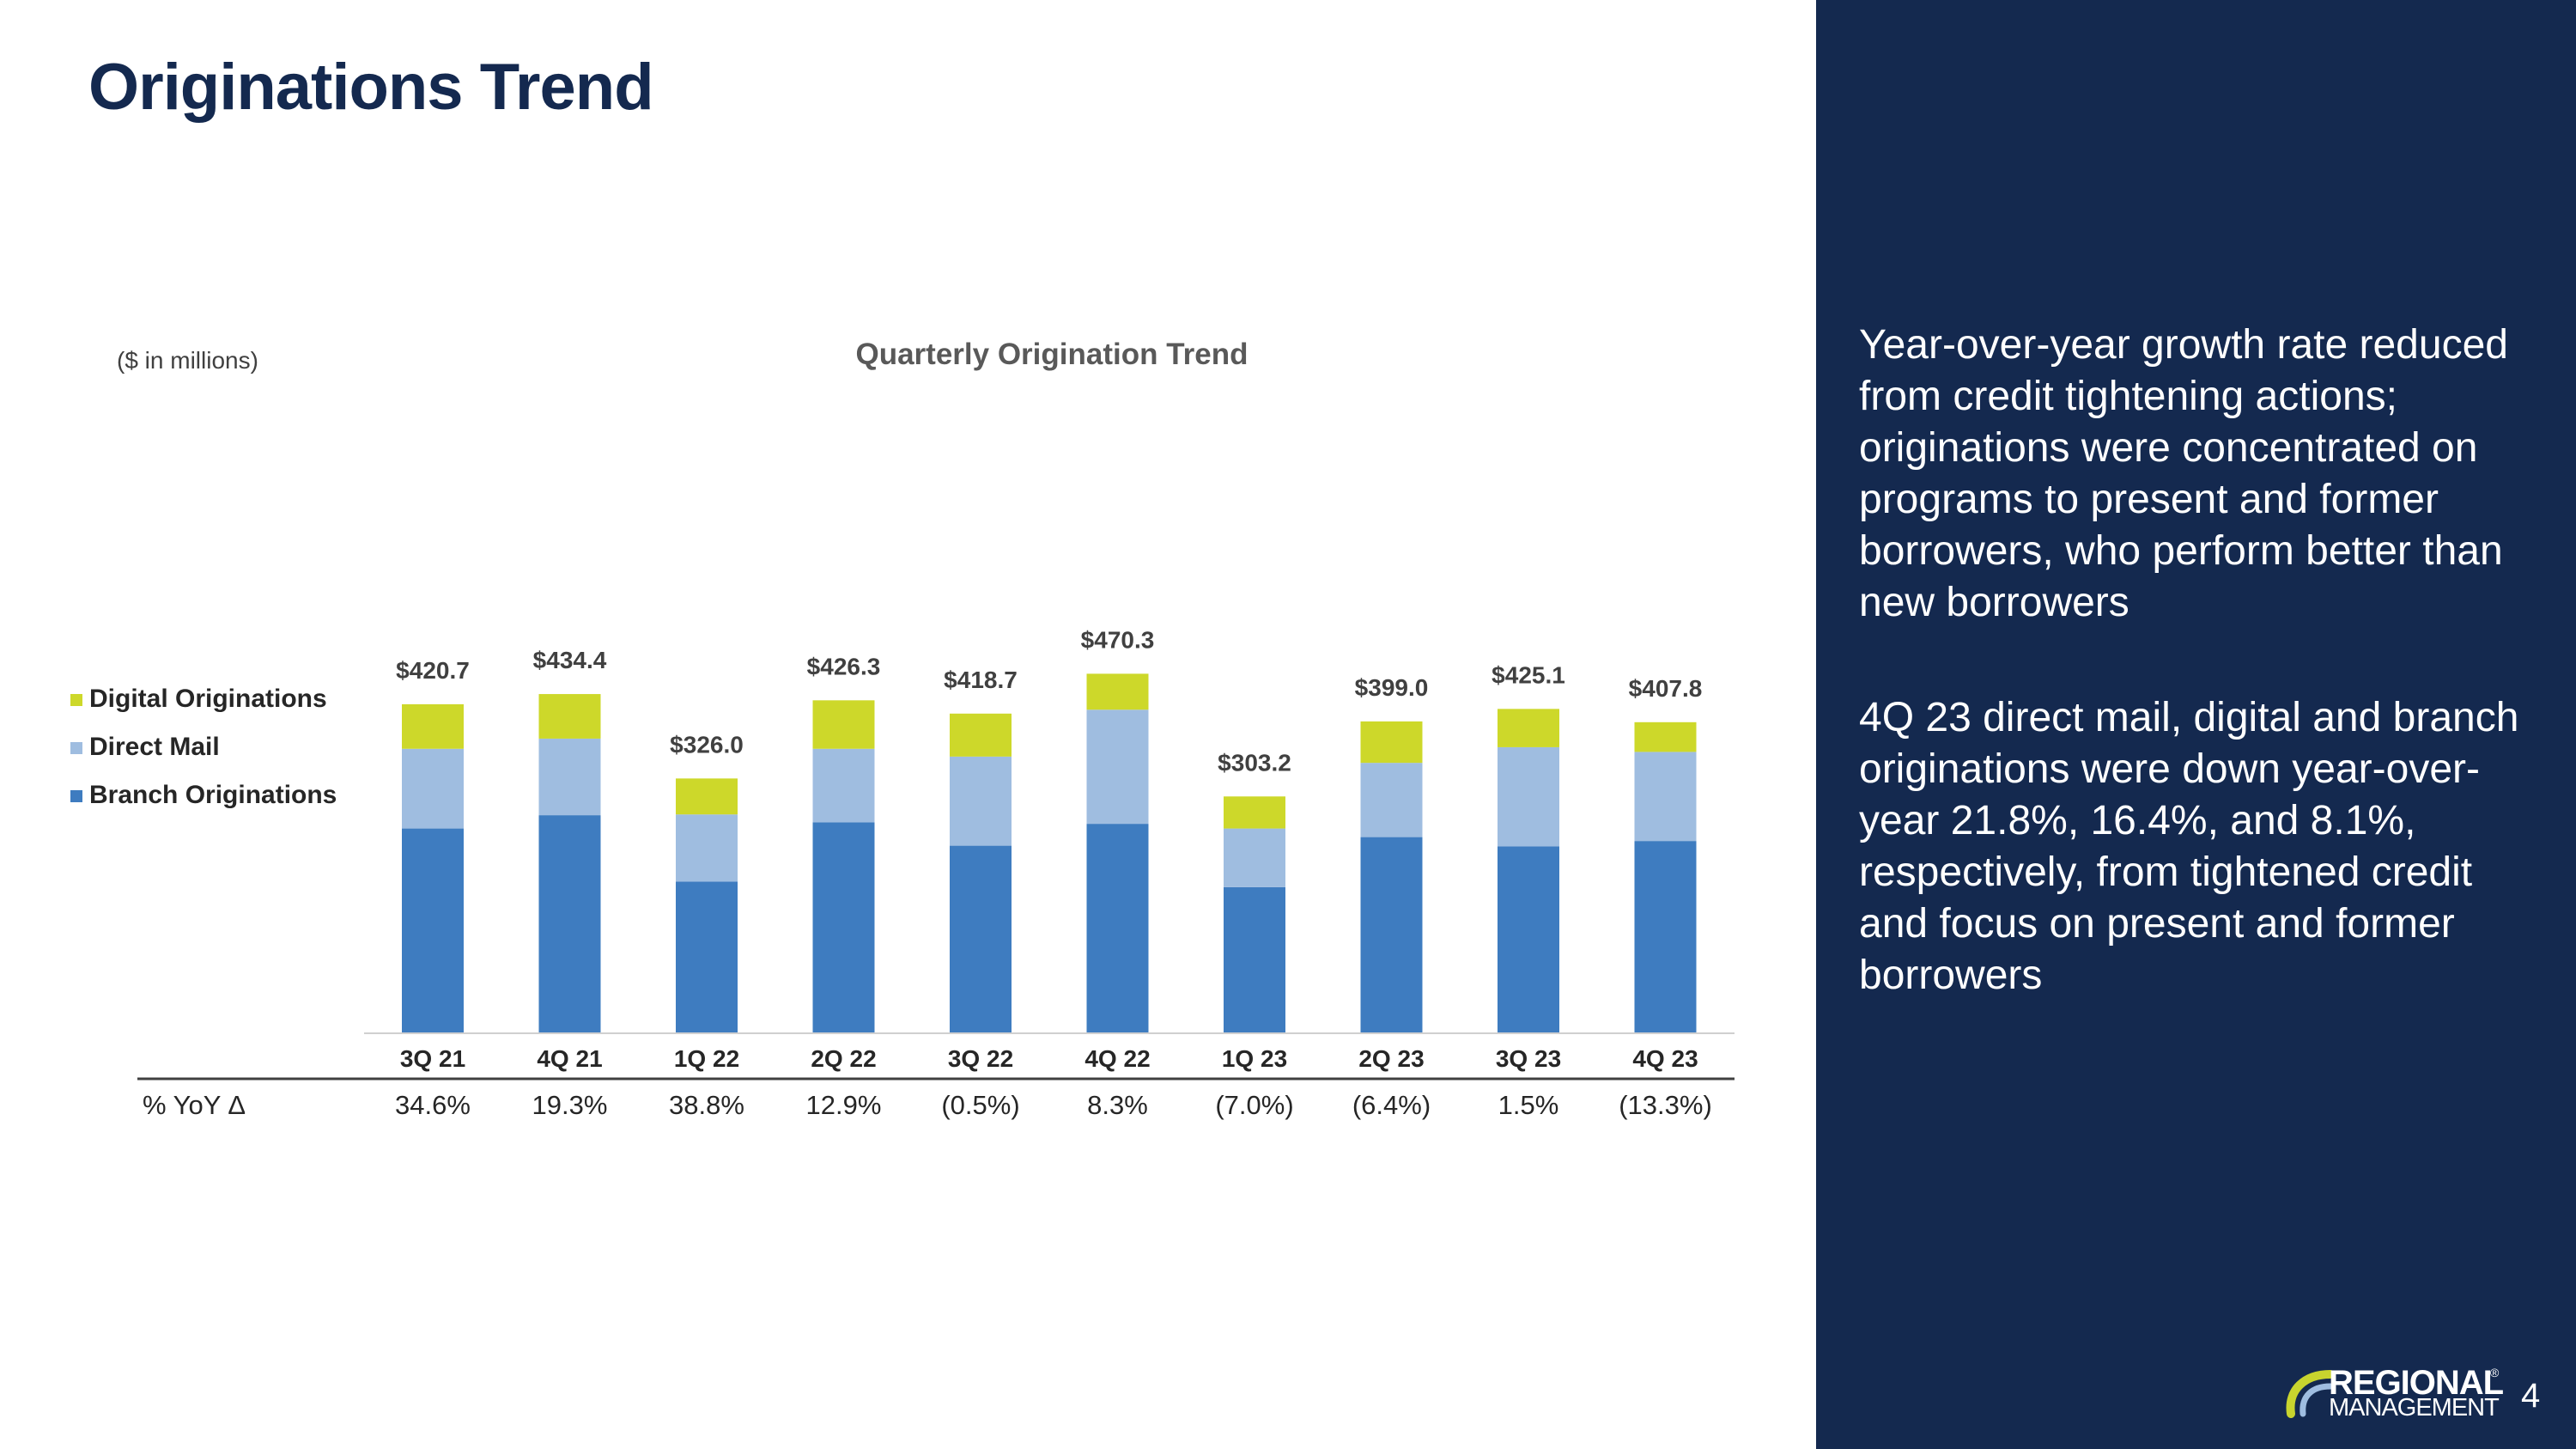 The height and width of the screenshot is (1449, 2576). I want to click on yoy-value: (7.0%), so click(1254, 1105).